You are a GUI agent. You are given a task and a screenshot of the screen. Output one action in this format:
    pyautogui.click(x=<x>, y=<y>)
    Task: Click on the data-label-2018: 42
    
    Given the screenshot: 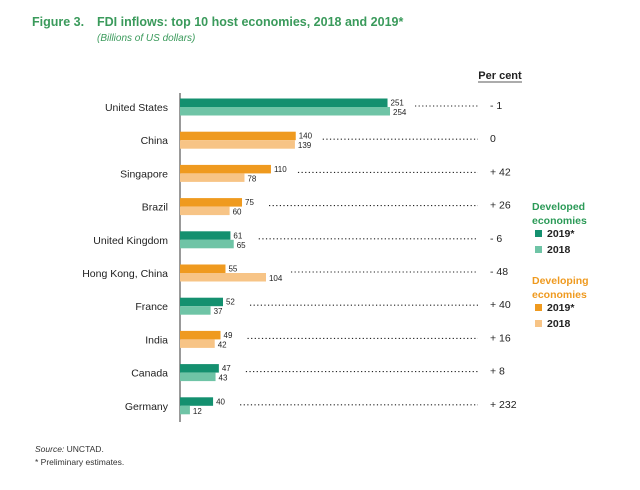 What is the action you would take?
    pyautogui.click(x=222, y=344)
    